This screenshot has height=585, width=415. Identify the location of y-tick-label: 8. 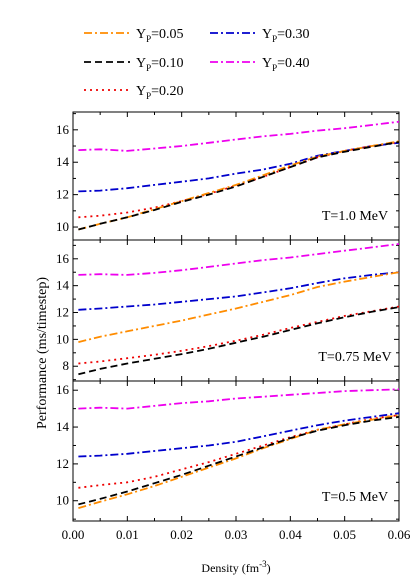
(66, 365).